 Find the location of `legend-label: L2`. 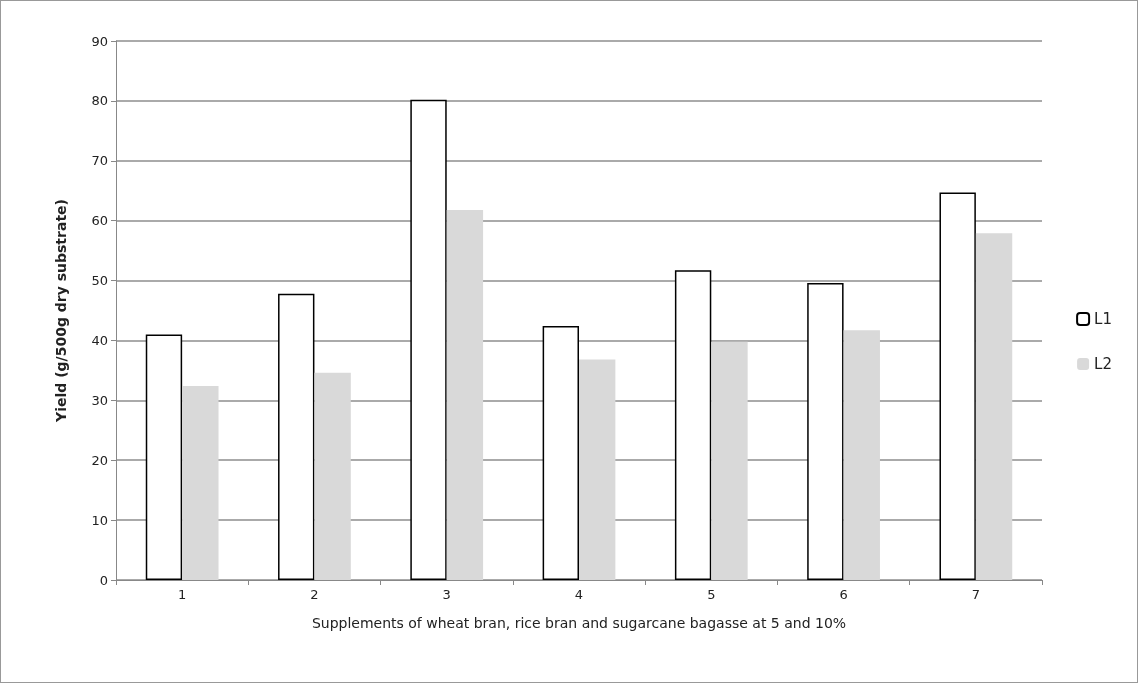

legend-label: L2 is located at coordinates (1103, 364).